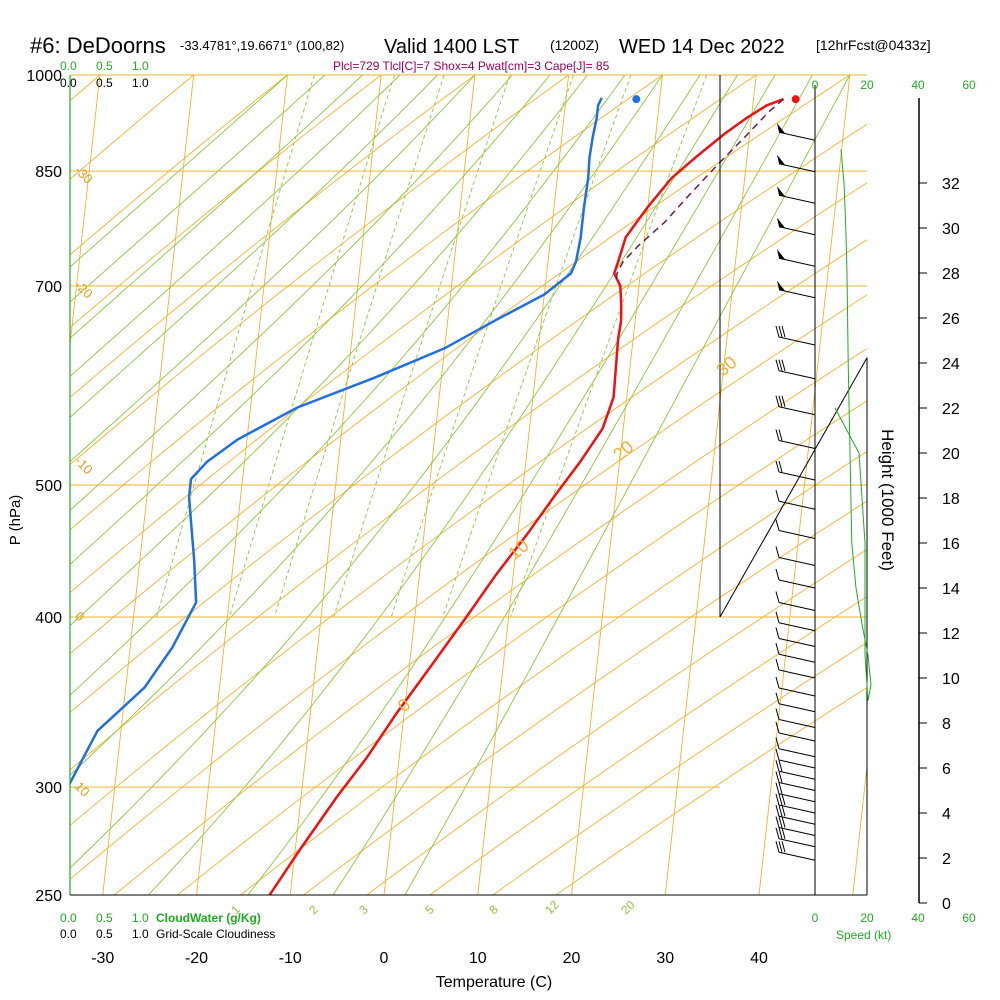  I want to click on y-axis-title: P (hPa), so click(15, 520).